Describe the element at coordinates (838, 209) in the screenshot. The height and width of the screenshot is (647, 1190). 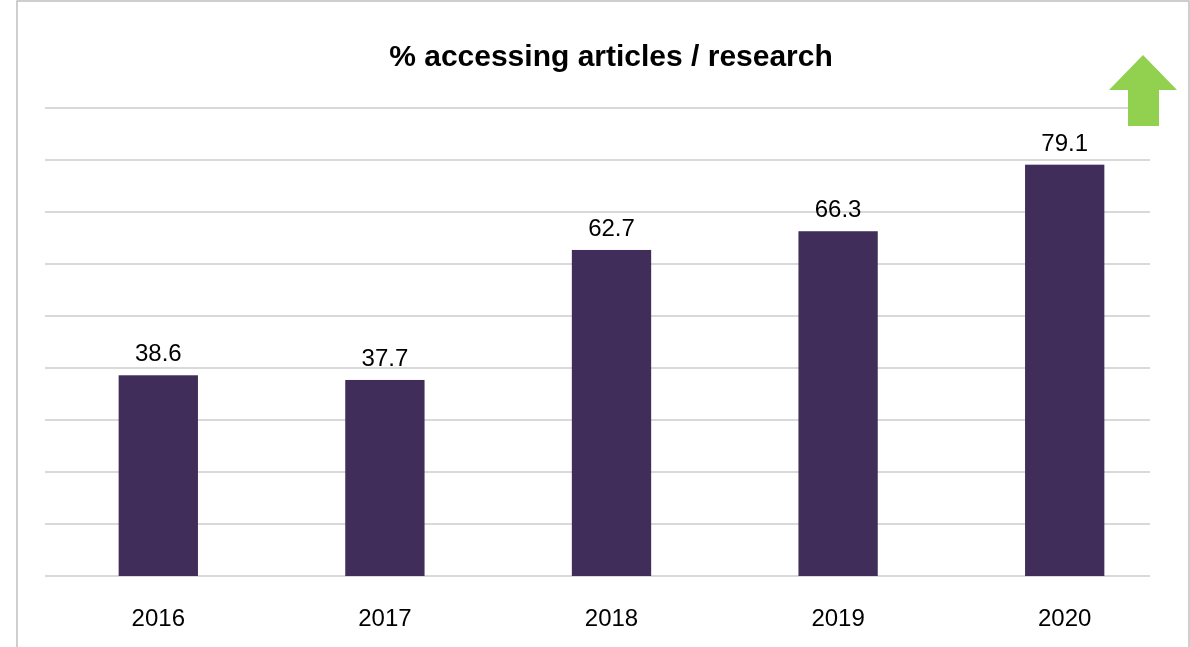
I see `data-label: 66.3` at that location.